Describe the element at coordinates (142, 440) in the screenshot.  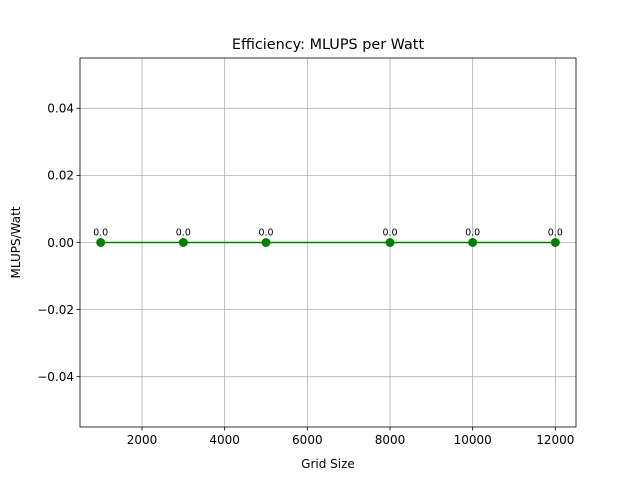
I see `x-tick-label: 2000` at that location.